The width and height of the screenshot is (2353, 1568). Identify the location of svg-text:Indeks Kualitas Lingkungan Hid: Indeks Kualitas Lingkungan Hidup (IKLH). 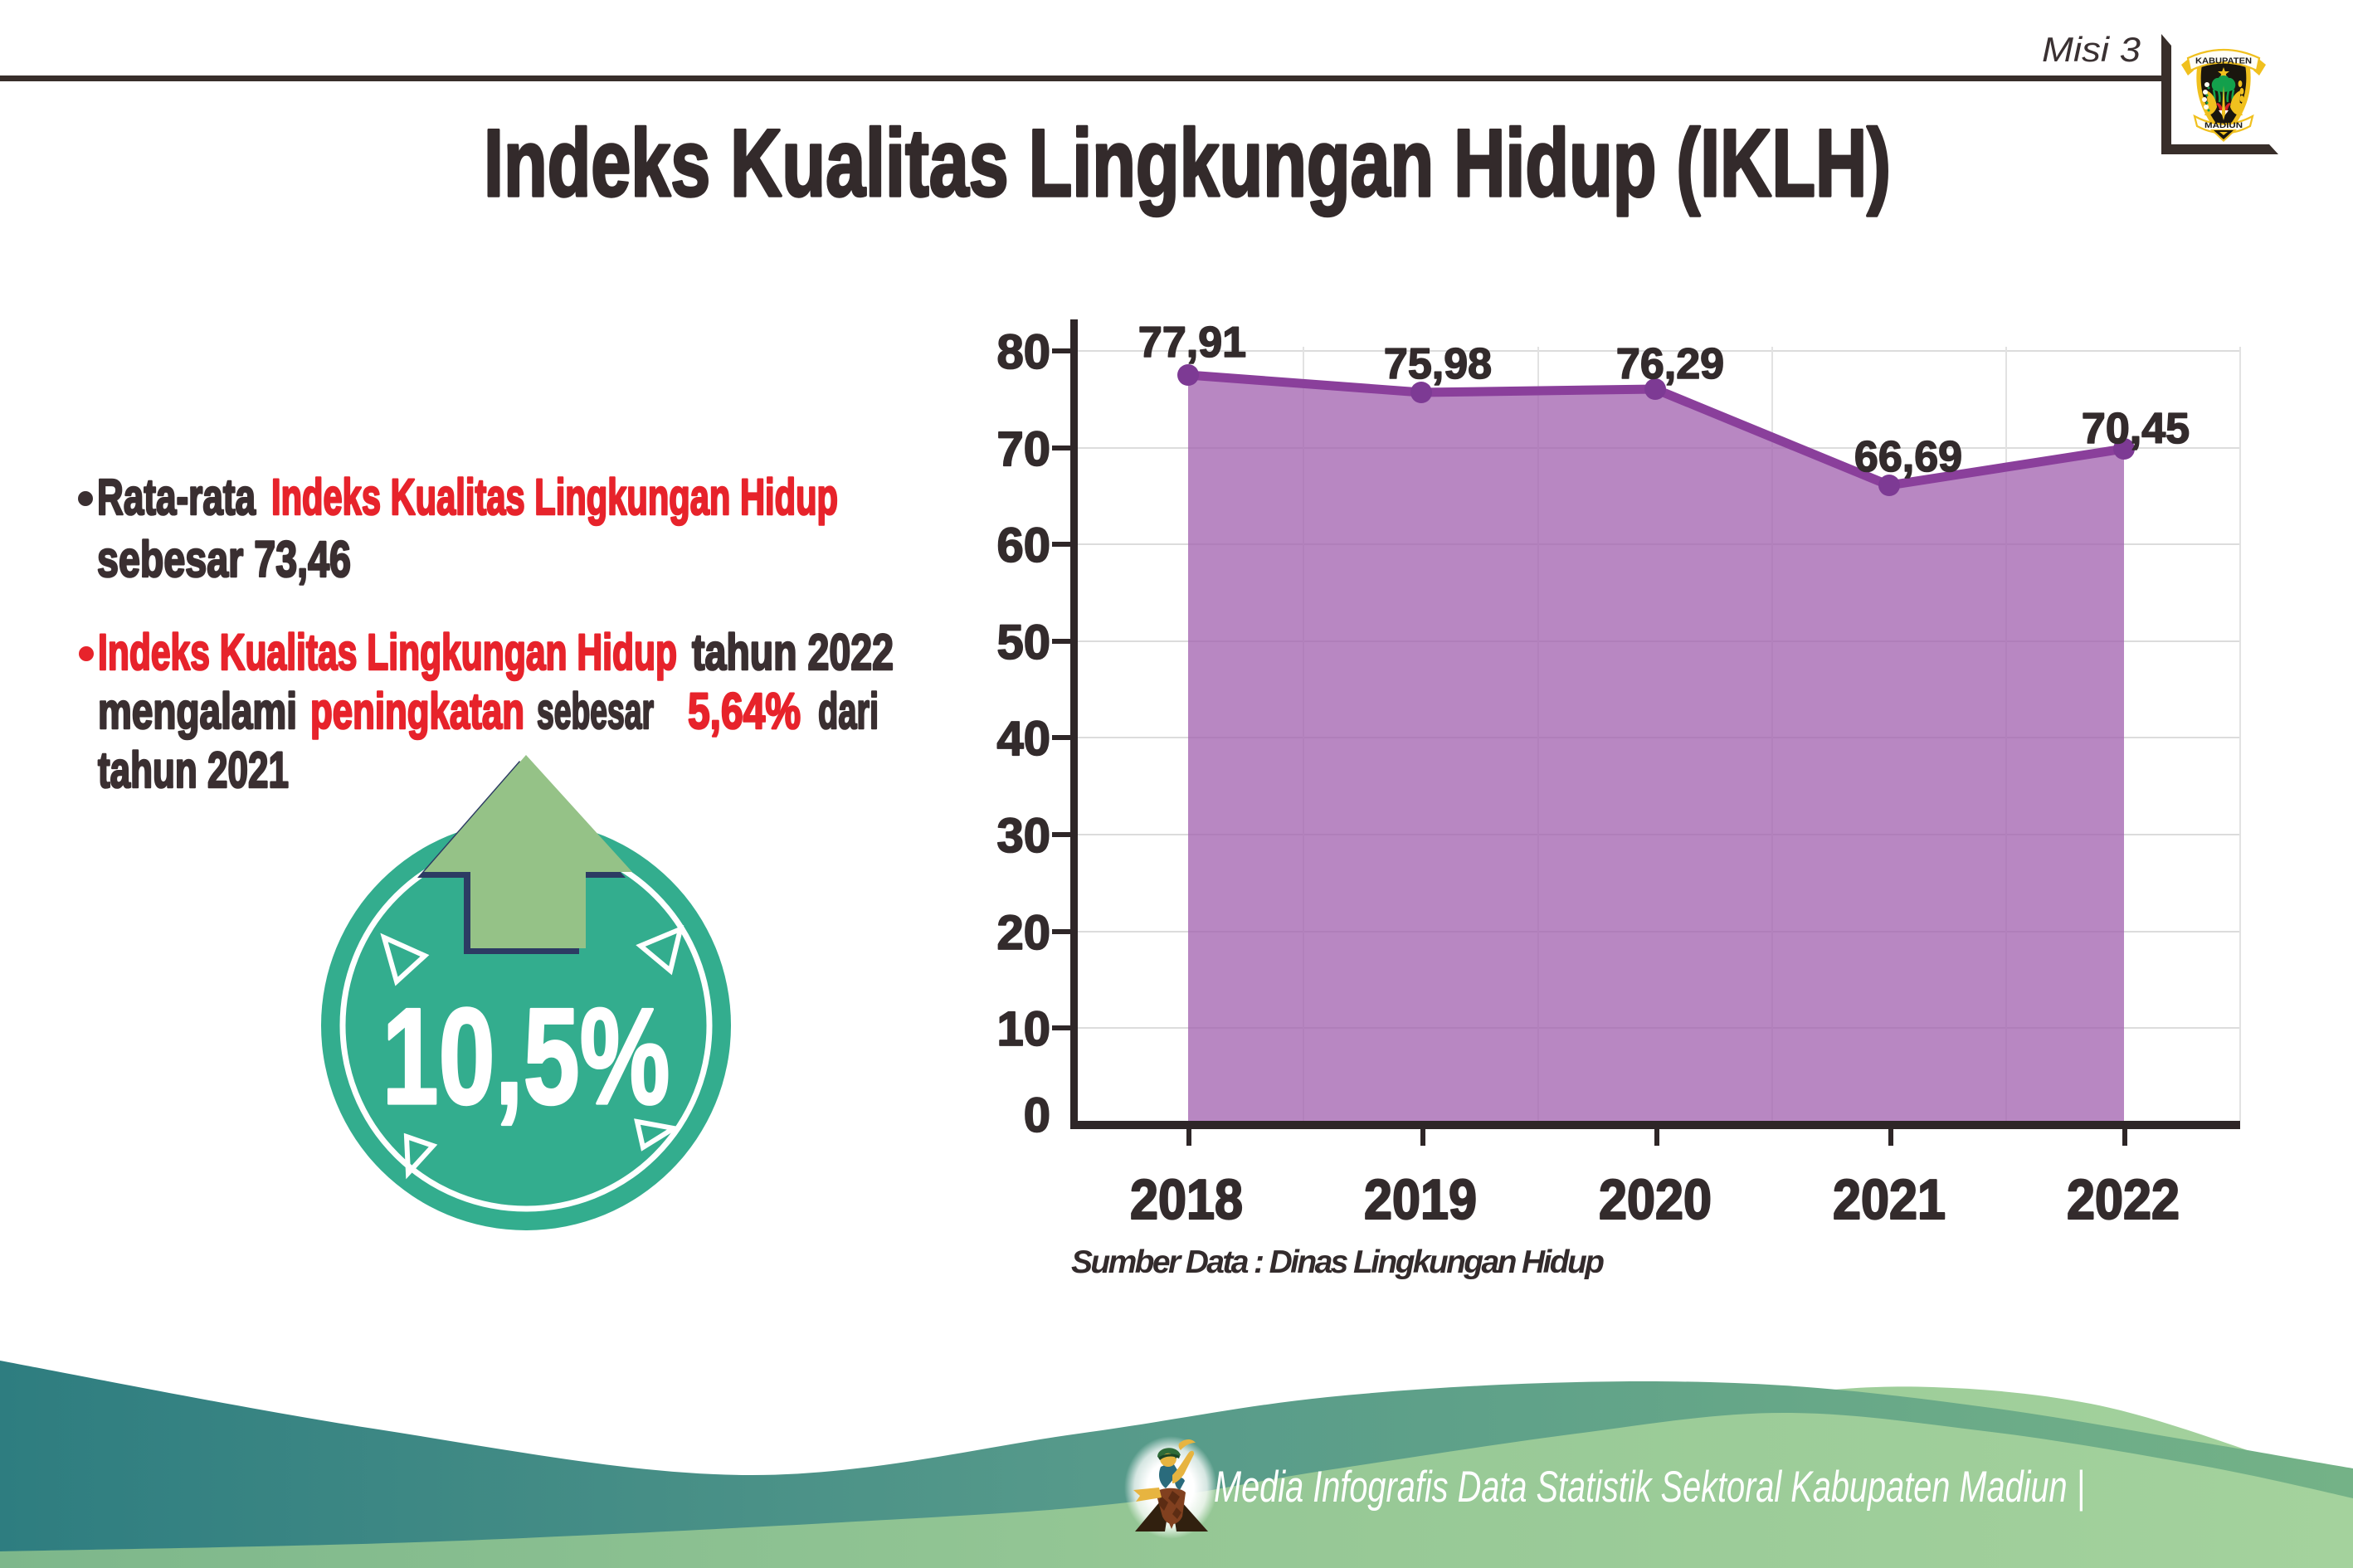
(1187, 163).